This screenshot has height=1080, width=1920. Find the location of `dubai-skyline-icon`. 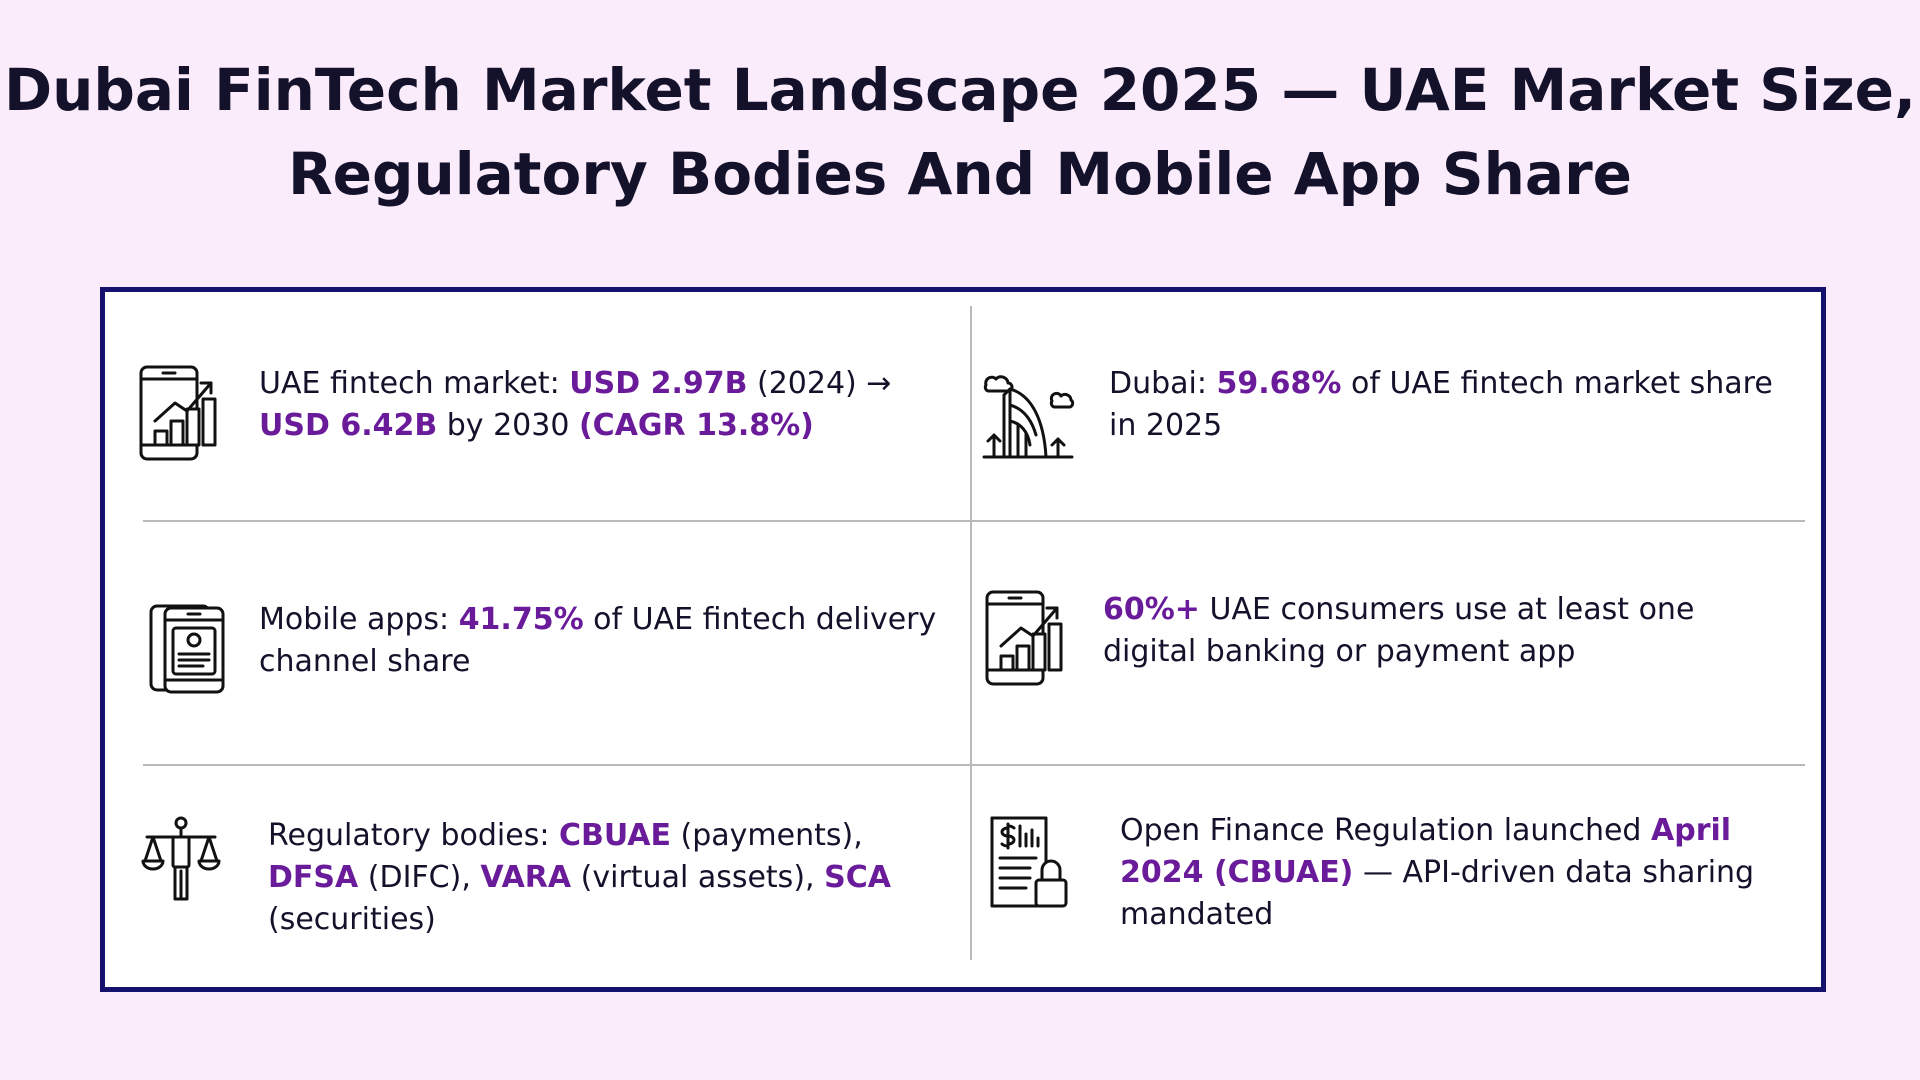

dubai-skyline-icon is located at coordinates (1028, 415).